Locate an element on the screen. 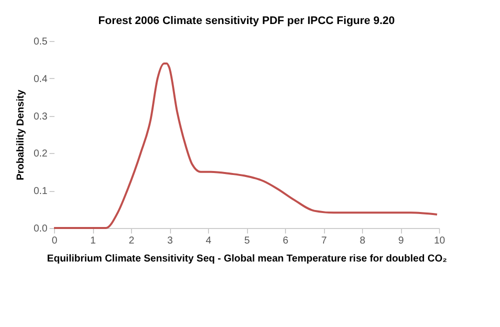 The image size is (500, 327). x-tick-label: 6 is located at coordinates (285, 241).